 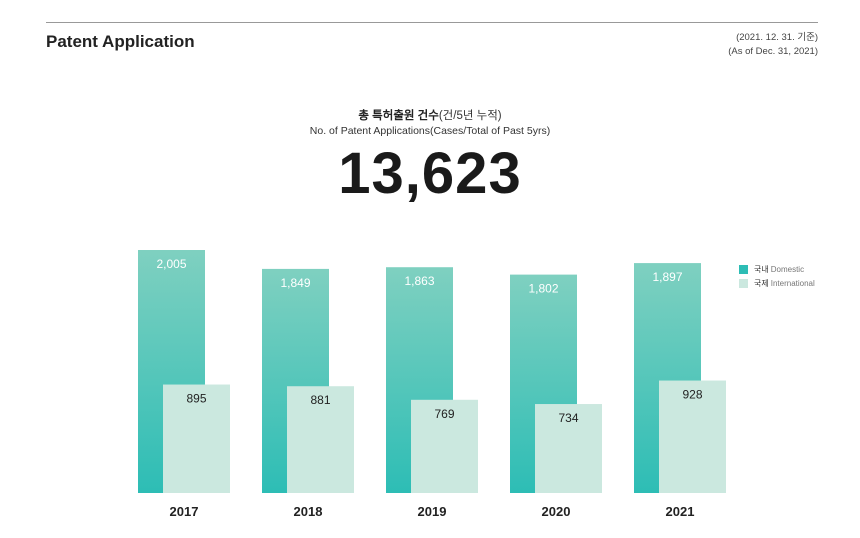 I want to click on data-label-domestic: 1,897, so click(x=667, y=277).